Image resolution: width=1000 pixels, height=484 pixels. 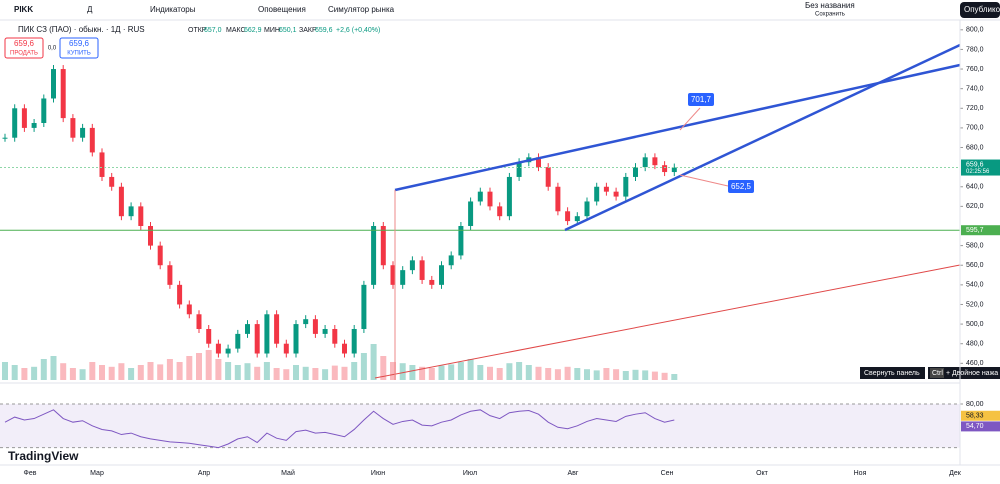 I want to click on sell-button, so click(x=24, y=48).